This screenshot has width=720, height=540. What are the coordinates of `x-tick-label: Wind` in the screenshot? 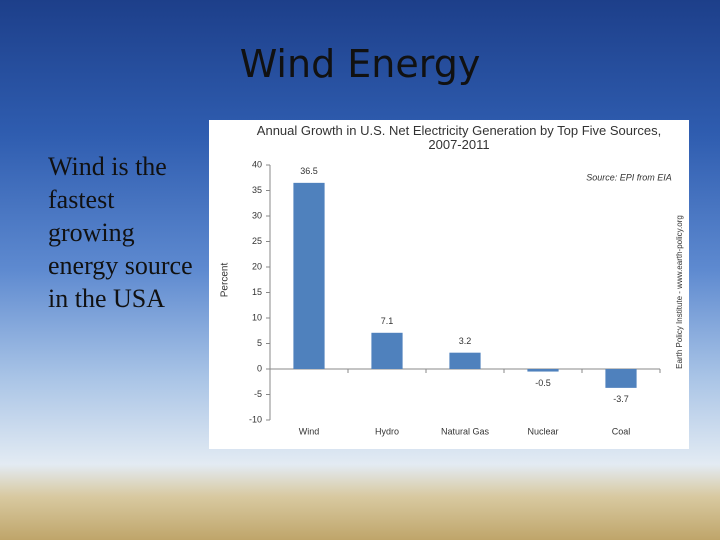 It's located at (309, 431).